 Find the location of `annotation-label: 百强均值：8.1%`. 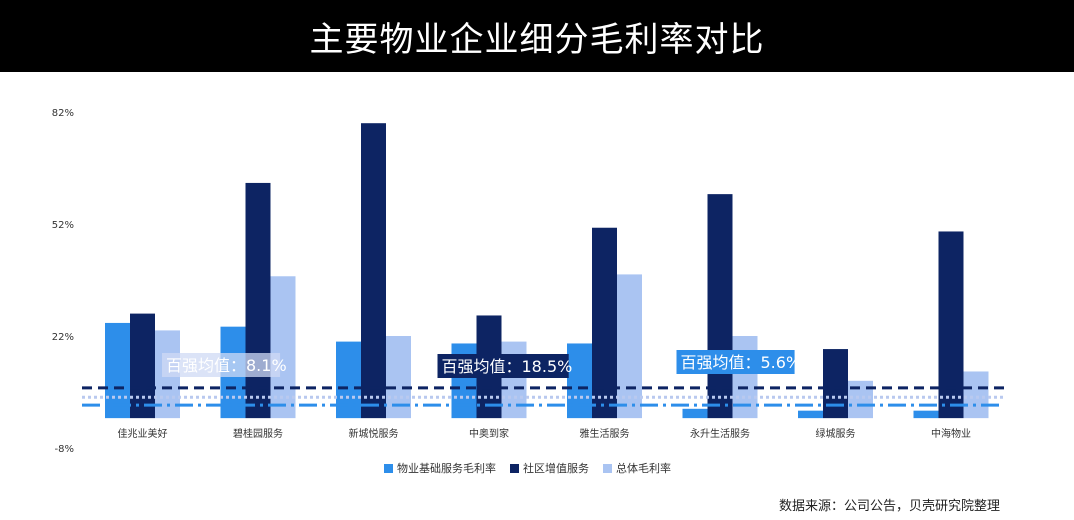

annotation-label: 百强均值：8.1% is located at coordinates (226, 365).